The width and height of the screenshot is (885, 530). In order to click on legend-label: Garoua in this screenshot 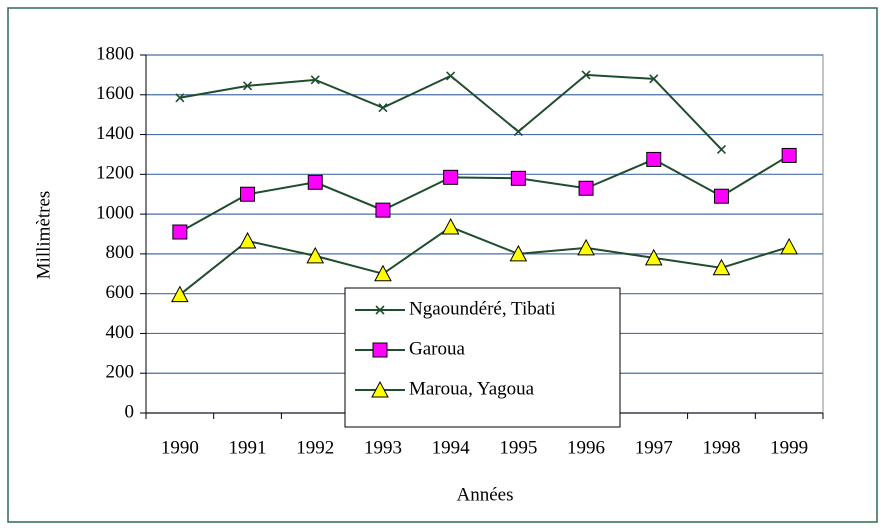, I will do `click(437, 348)`.